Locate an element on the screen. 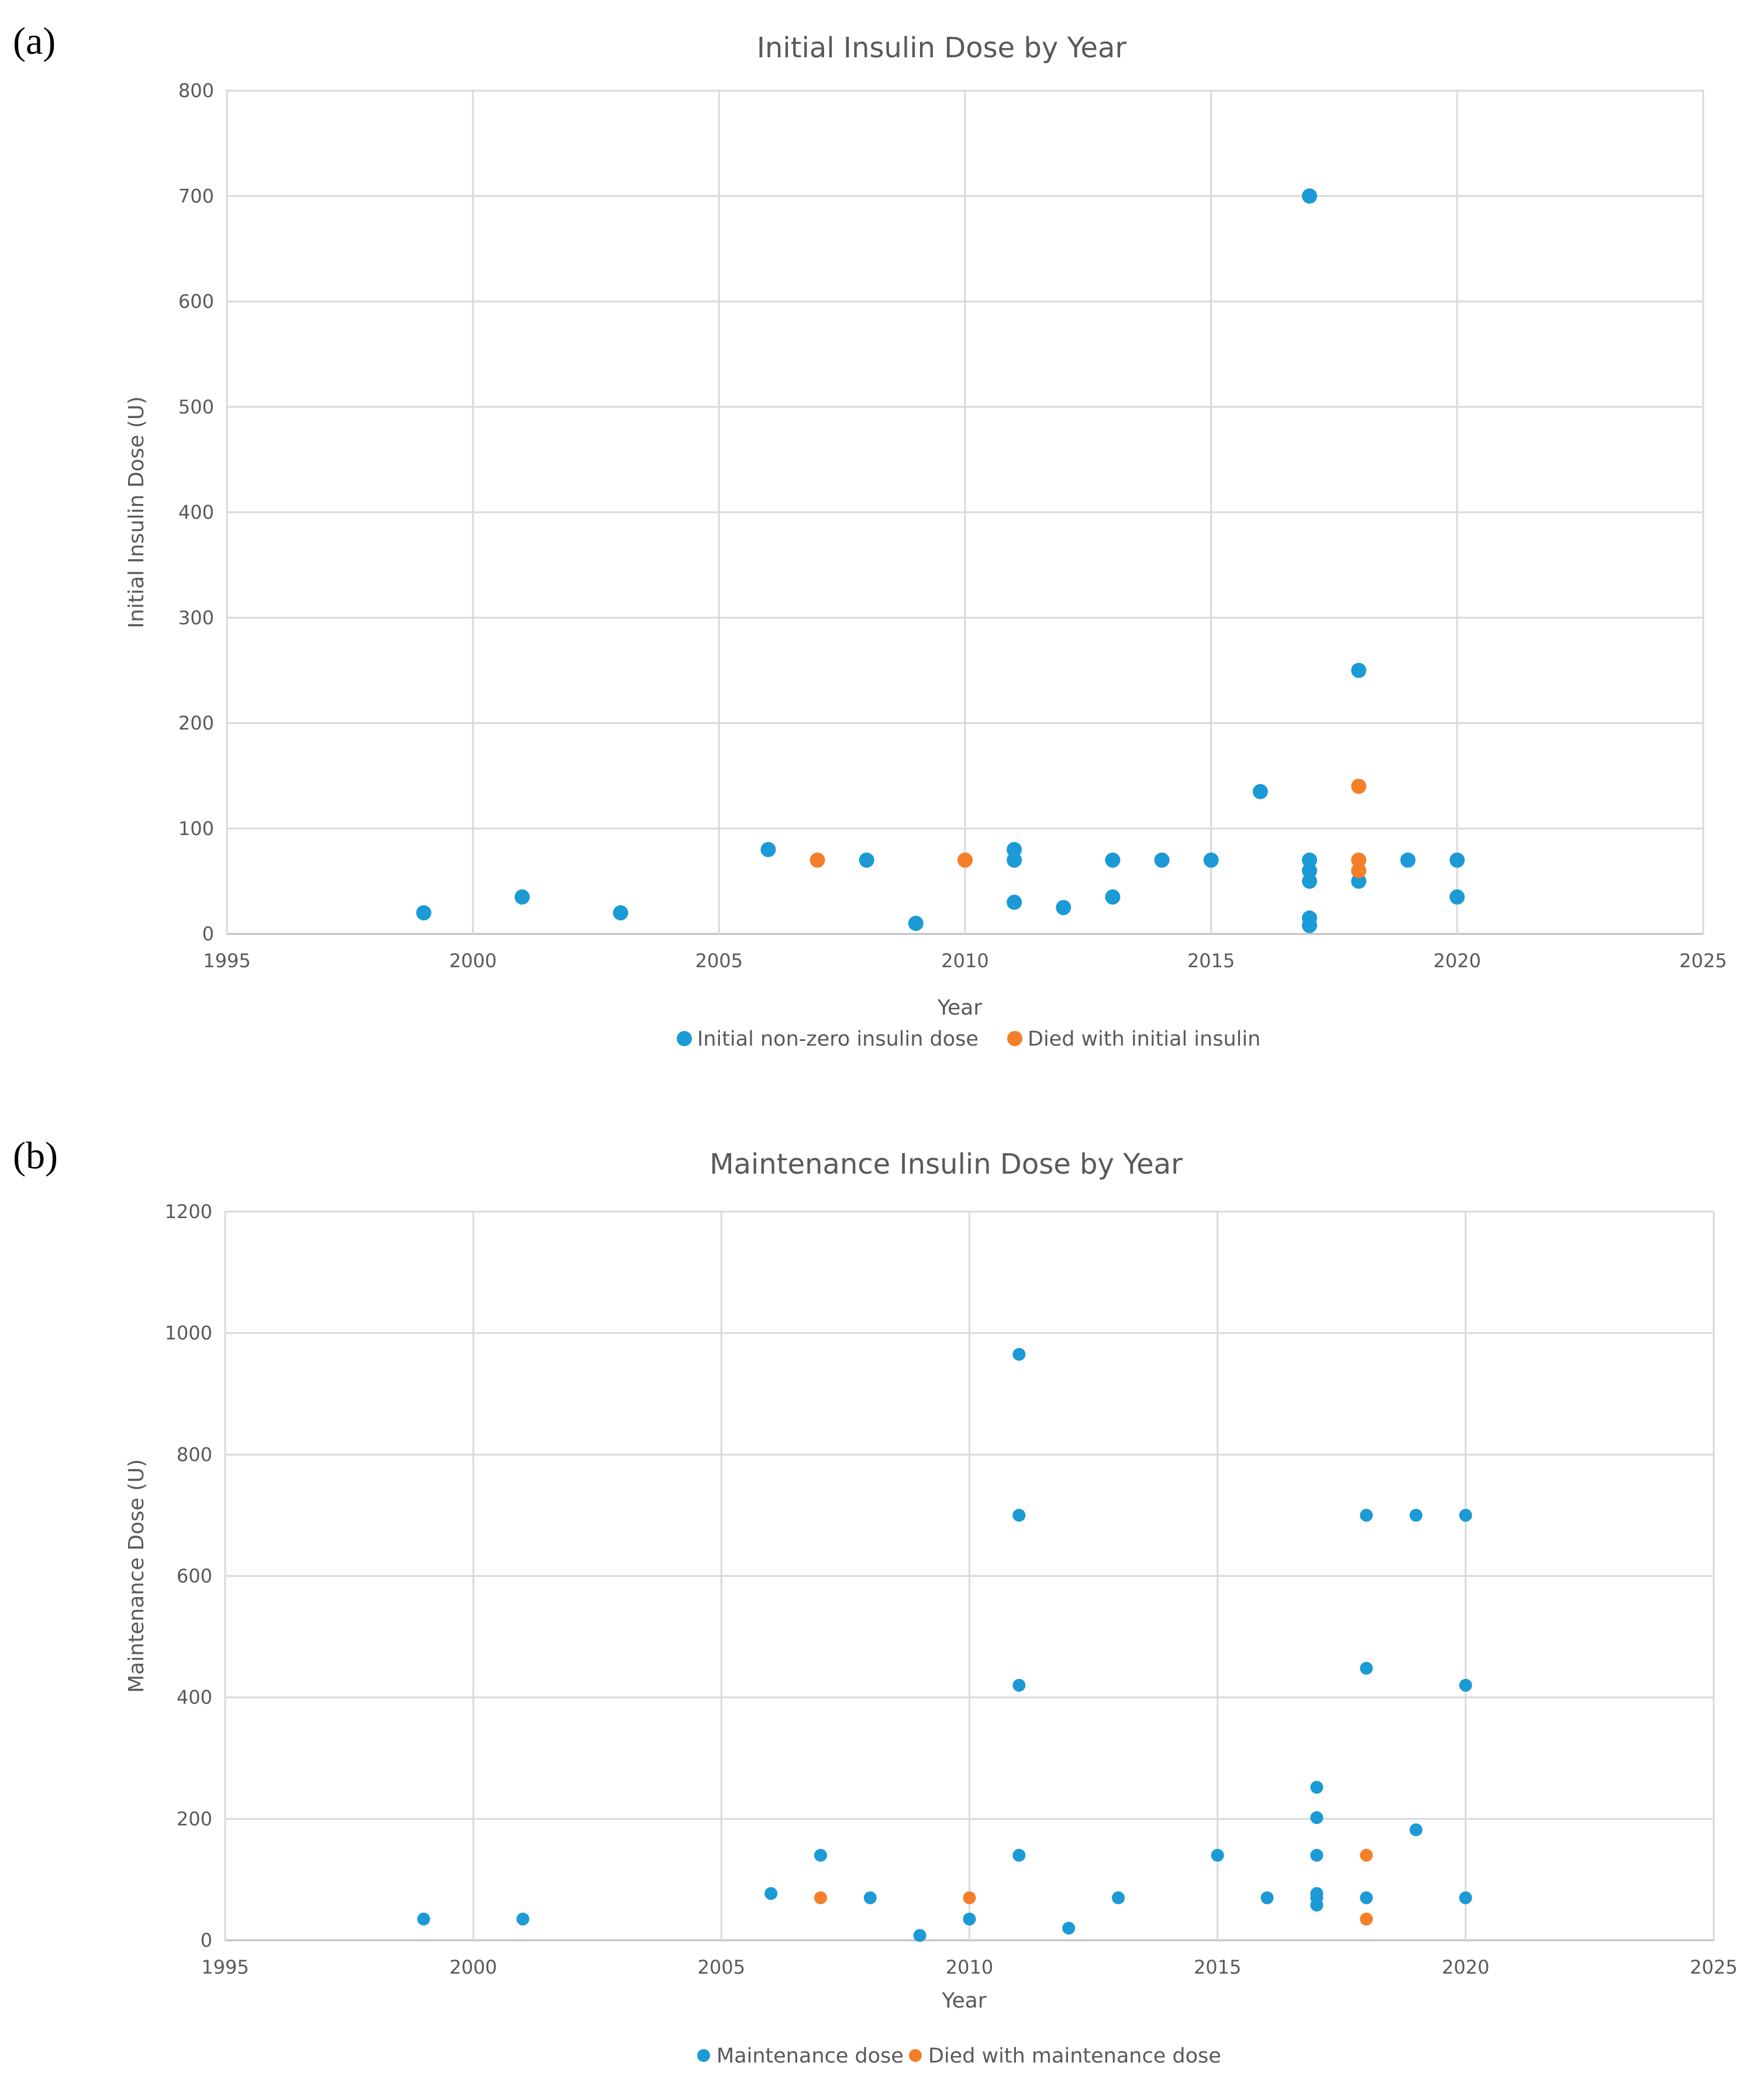 The image size is (1764, 2090). chart-title: Maintenance Insulin Dose by Year is located at coordinates (946, 1165).